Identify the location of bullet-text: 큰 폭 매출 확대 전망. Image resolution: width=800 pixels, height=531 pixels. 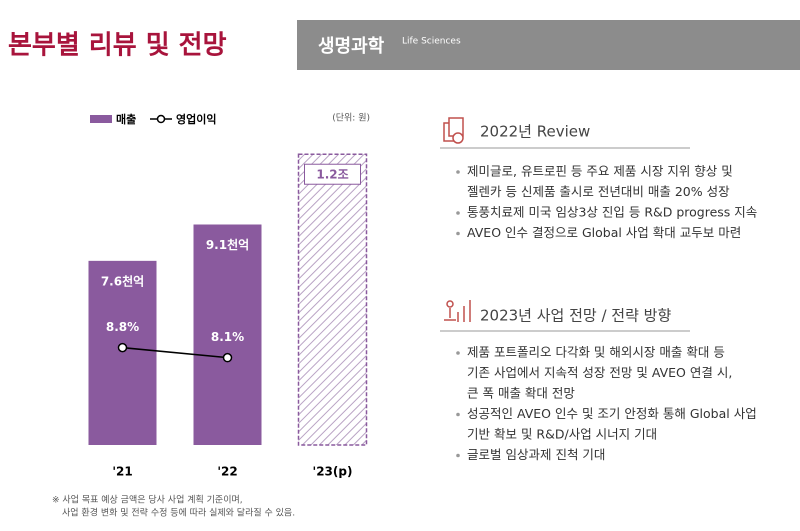
(521, 393).